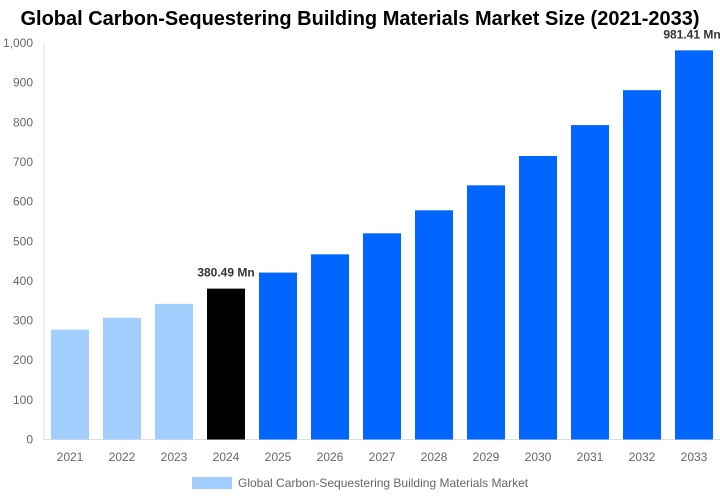 This screenshot has width=720, height=500. I want to click on data-label: 981.41 Mn, so click(691, 34).